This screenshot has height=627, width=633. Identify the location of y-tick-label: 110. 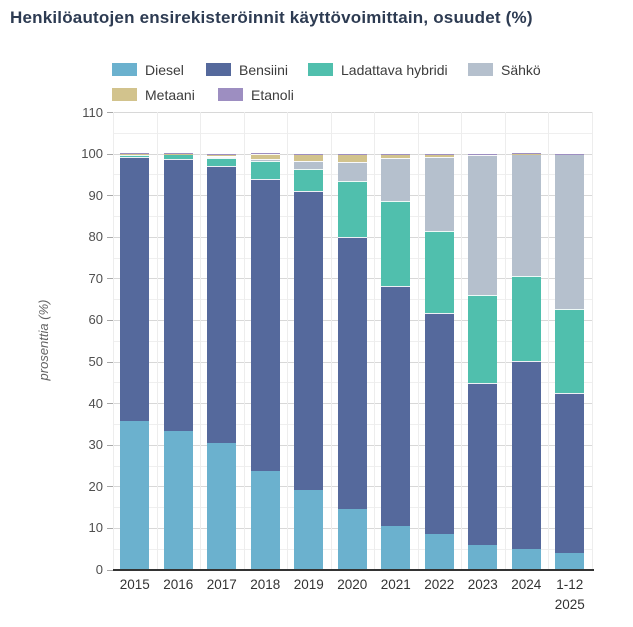
(92, 112).